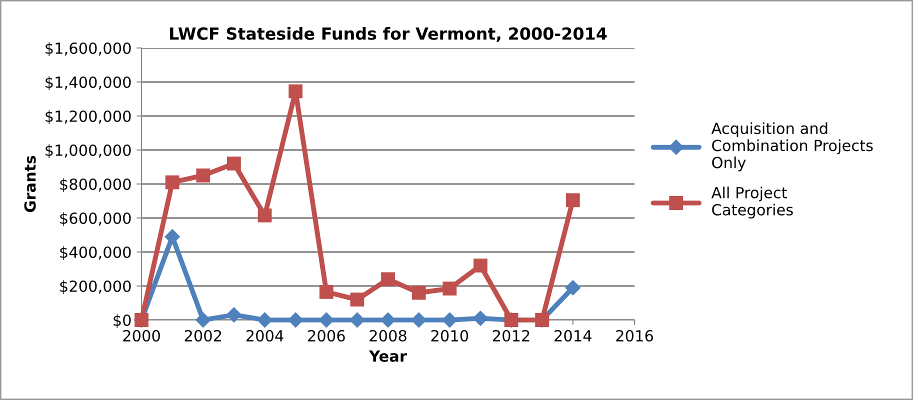 Image resolution: width=913 pixels, height=400 pixels. What do you see at coordinates (30, 184) in the screenshot?
I see `y-axis-title: Grants` at bounding box center [30, 184].